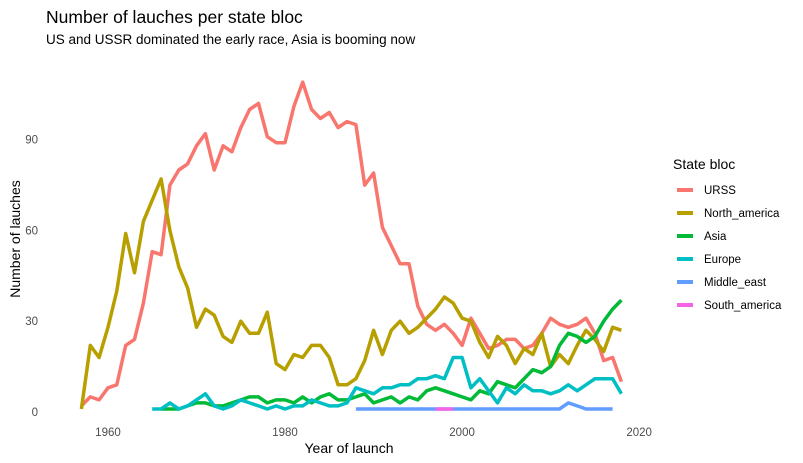 Image resolution: width=803 pixels, height=463 pixels. Describe the element at coordinates (639, 433) in the screenshot. I see `x-tick-label: 2020` at that location.